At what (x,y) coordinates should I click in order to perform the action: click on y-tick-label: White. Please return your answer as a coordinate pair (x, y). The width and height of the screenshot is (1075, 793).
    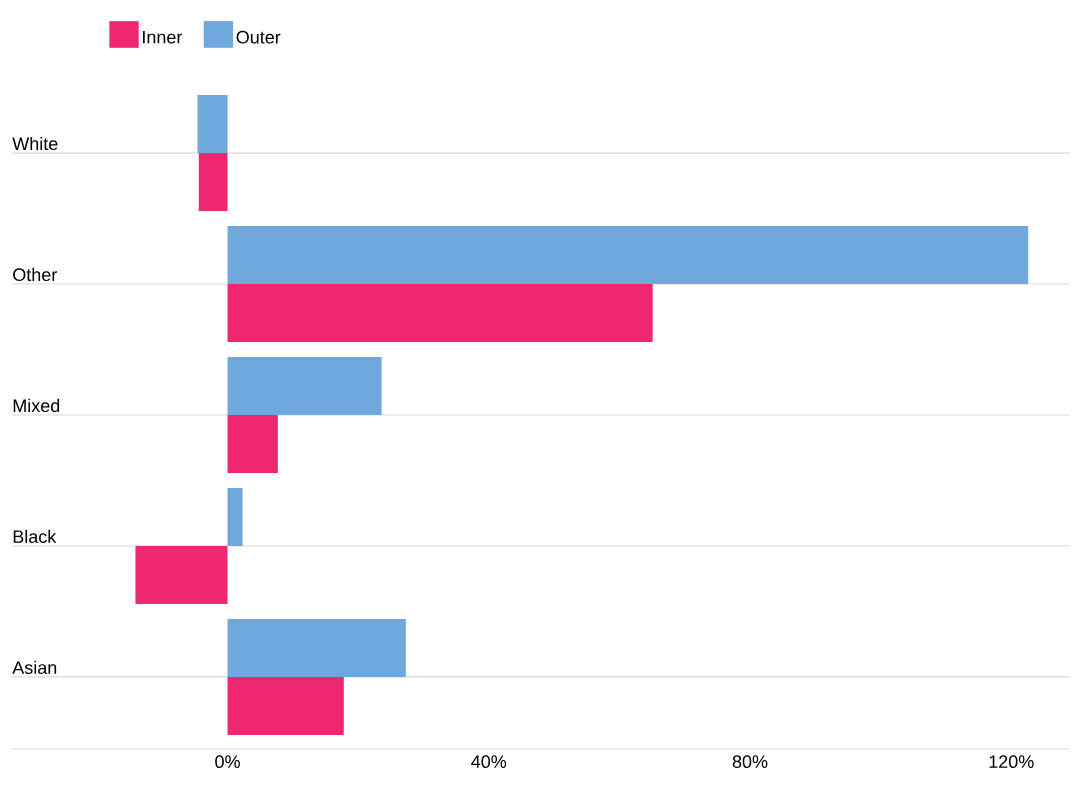
    Looking at the image, I should click on (35, 143).